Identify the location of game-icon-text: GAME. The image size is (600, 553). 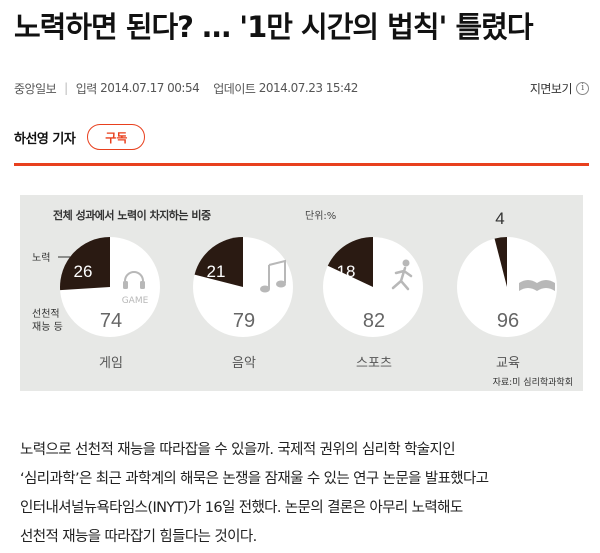
(135, 301).